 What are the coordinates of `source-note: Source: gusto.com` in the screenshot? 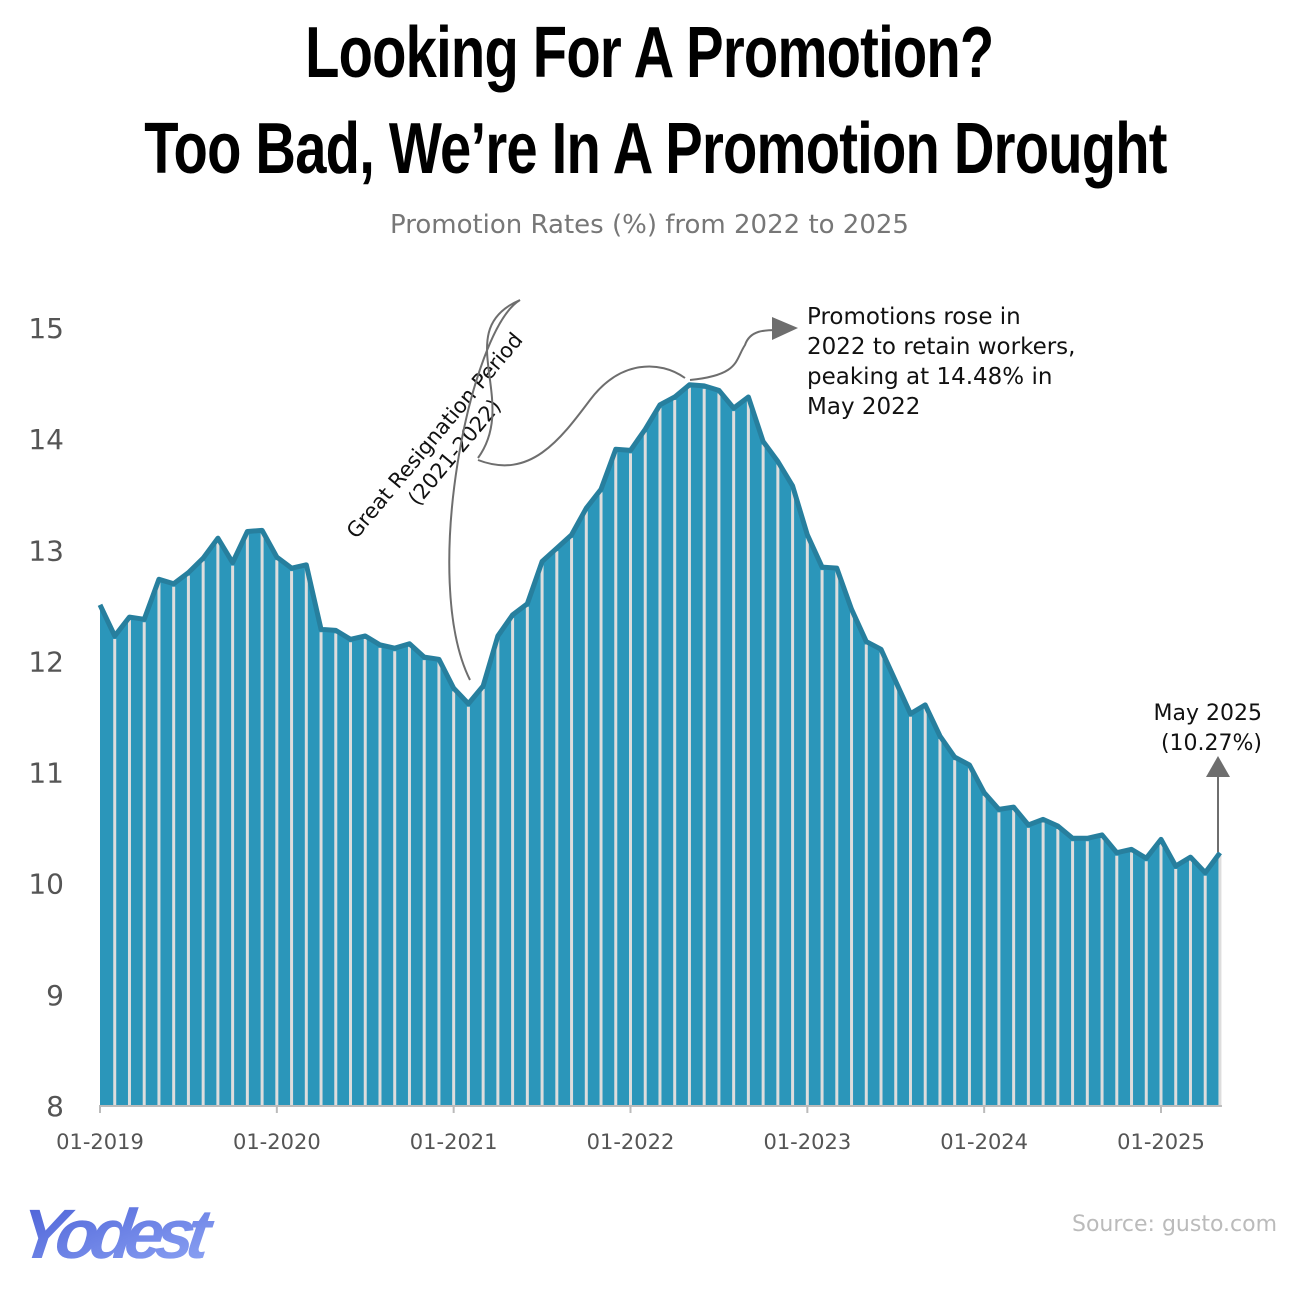 It's located at (1174, 1224).